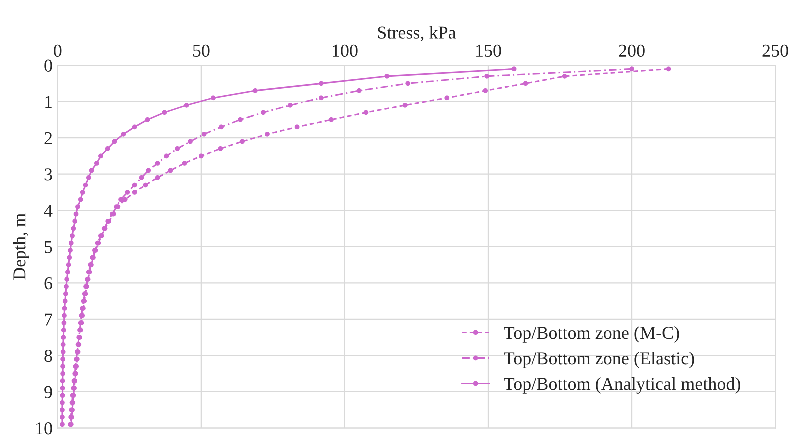 Image resolution: width=793 pixels, height=437 pixels. Describe the element at coordinates (417, 34) in the screenshot. I see `x-axis-title: Stress, kPa` at that location.